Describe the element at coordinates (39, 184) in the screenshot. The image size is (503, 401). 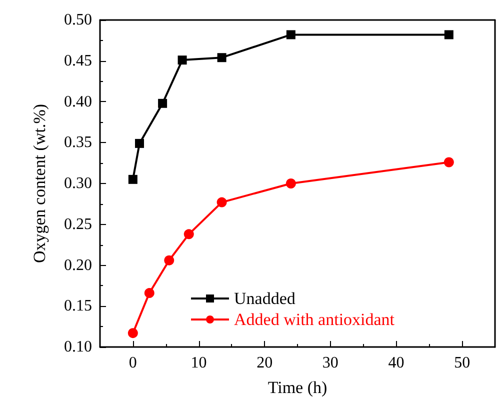
I see `y-axis-title: Oxygen content (wt.%)` at that location.